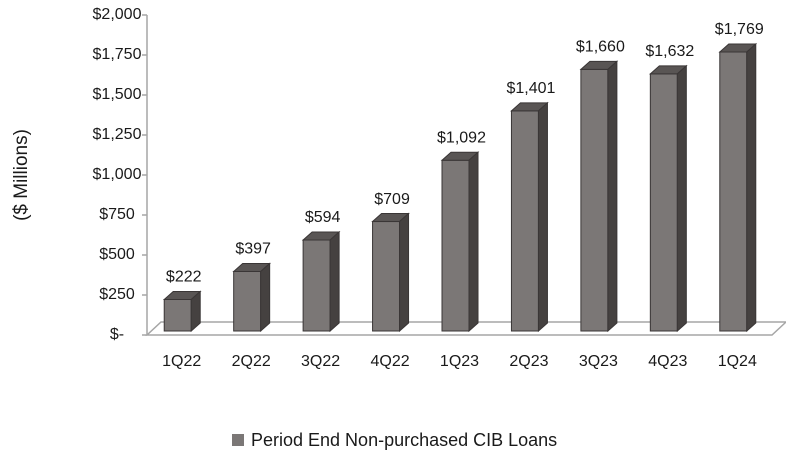 The image size is (786, 458). I want to click on value-label: $1,769, so click(739, 29).